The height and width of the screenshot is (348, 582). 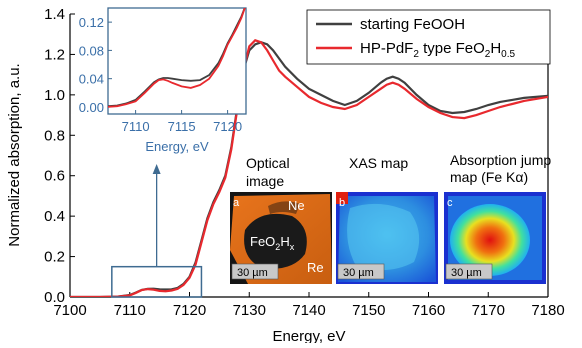 I want to click on optical-label-re: Re, so click(x=315, y=267).